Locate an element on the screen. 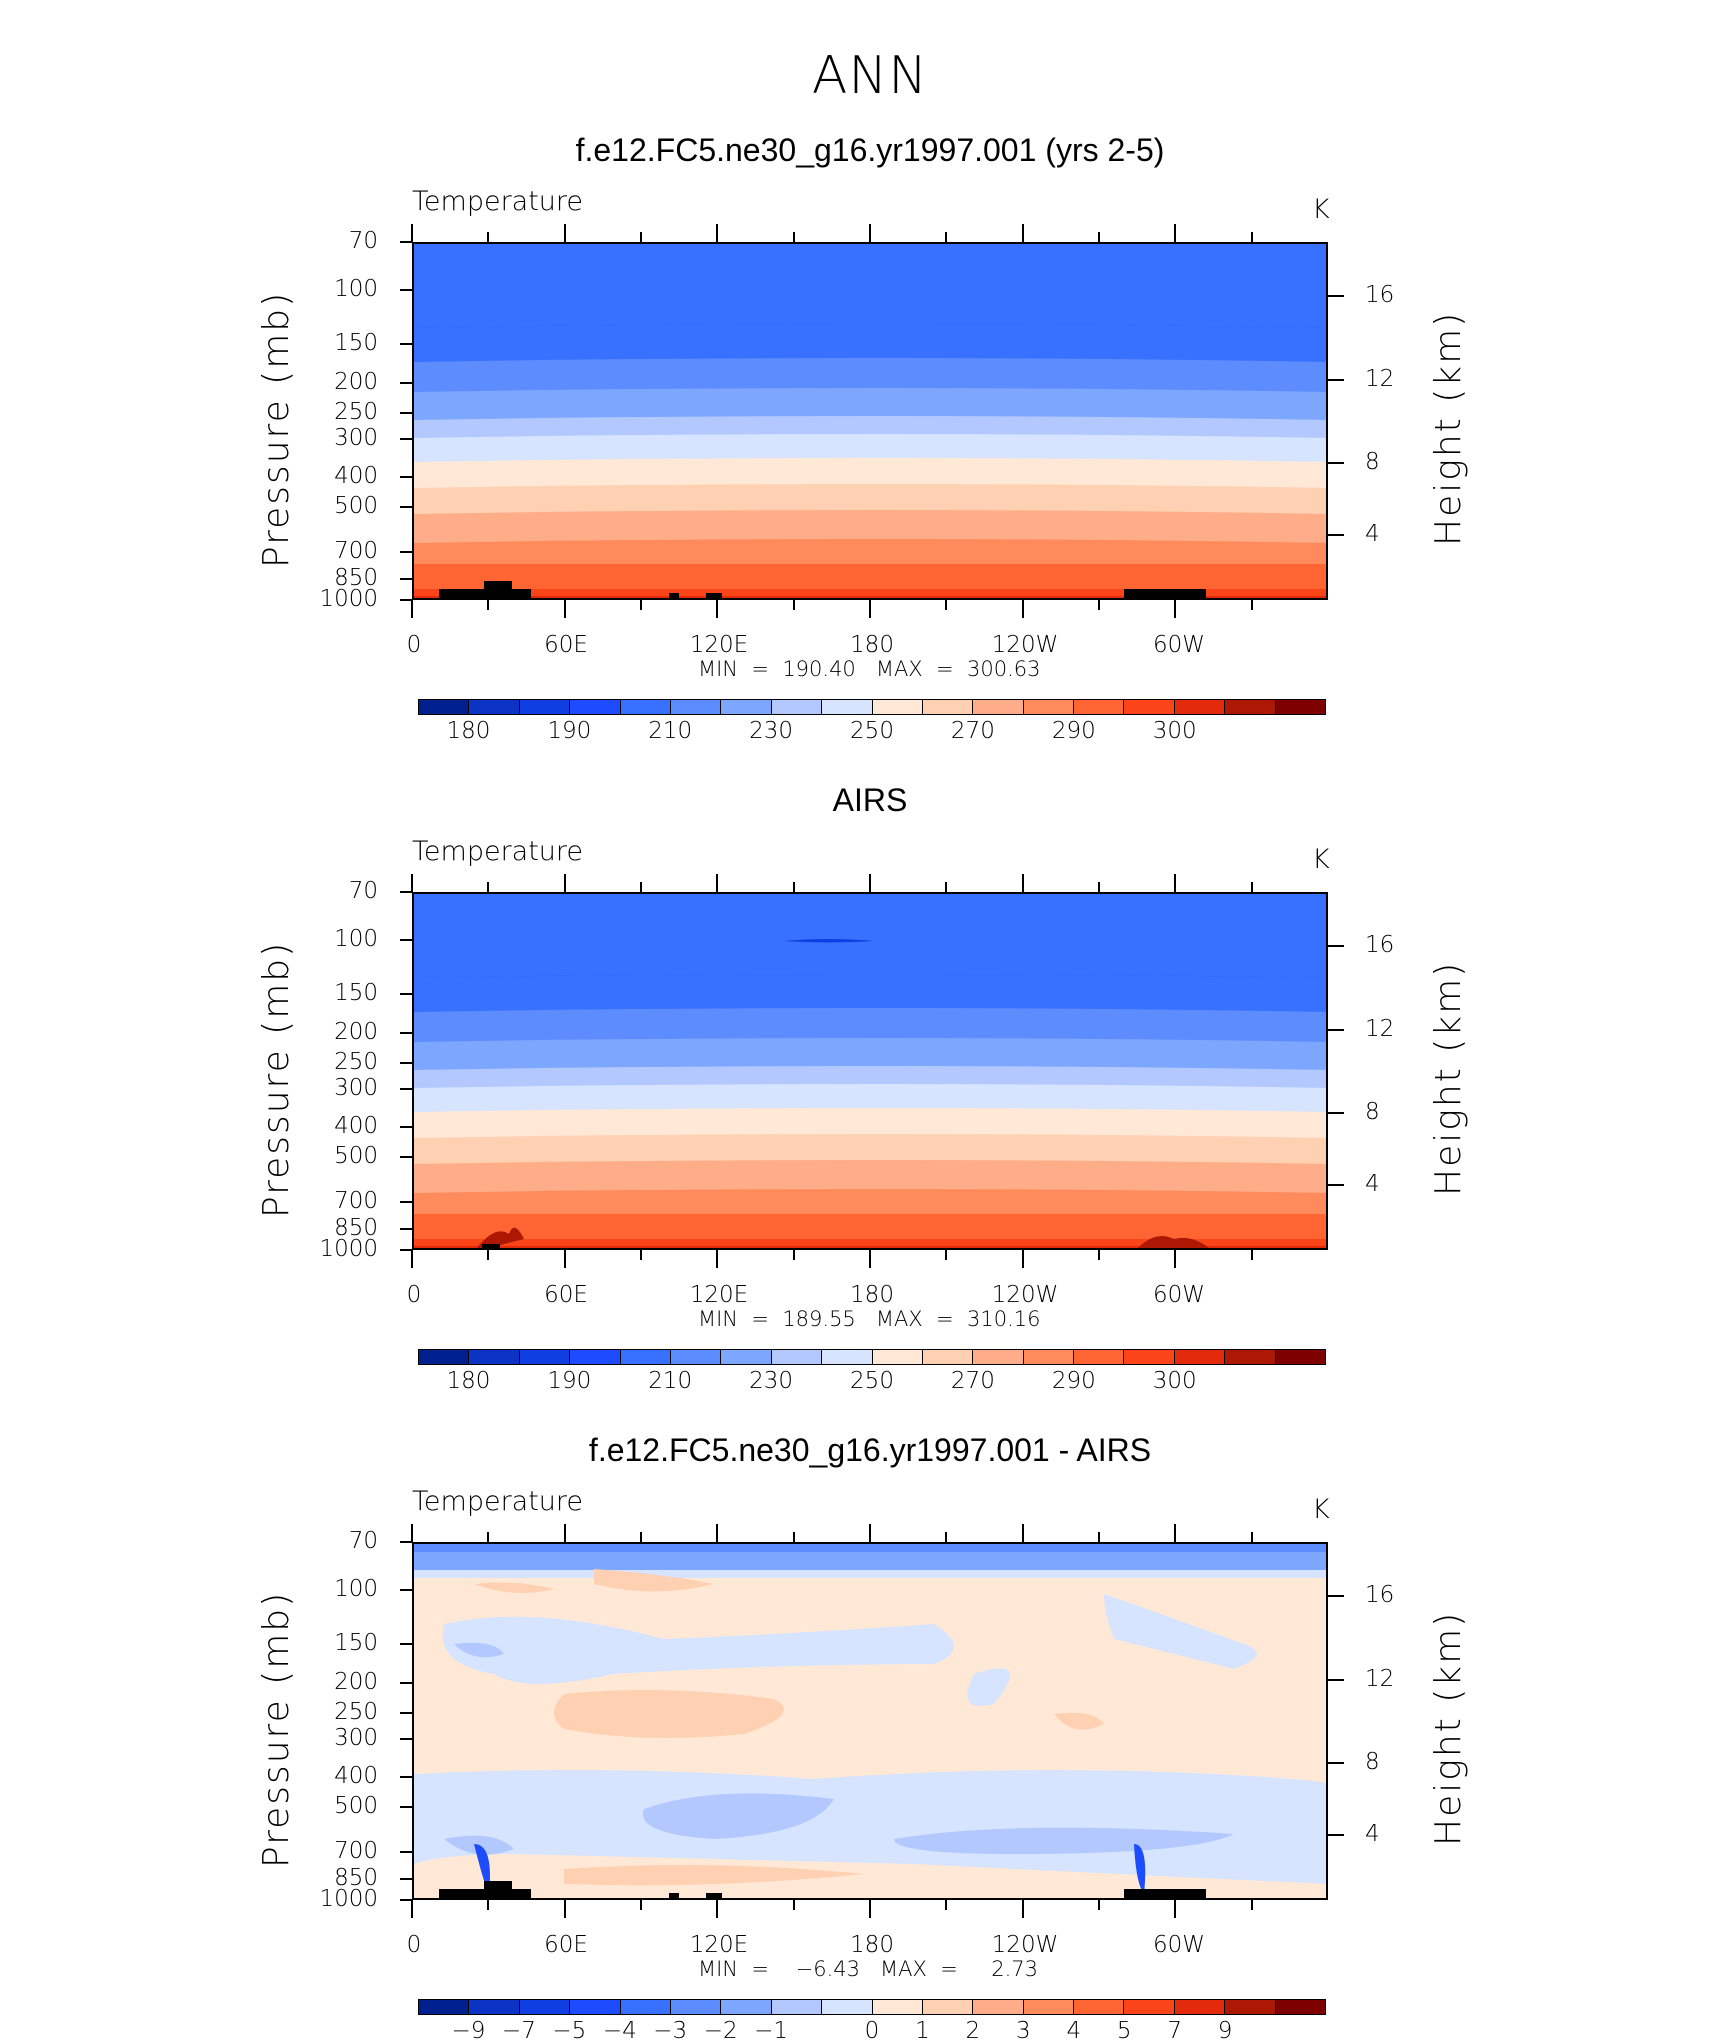 This screenshot has height=2044, width=1710. min-max-stats: MIN = 190.40 MAX = 300.63 is located at coordinates (869, 669).